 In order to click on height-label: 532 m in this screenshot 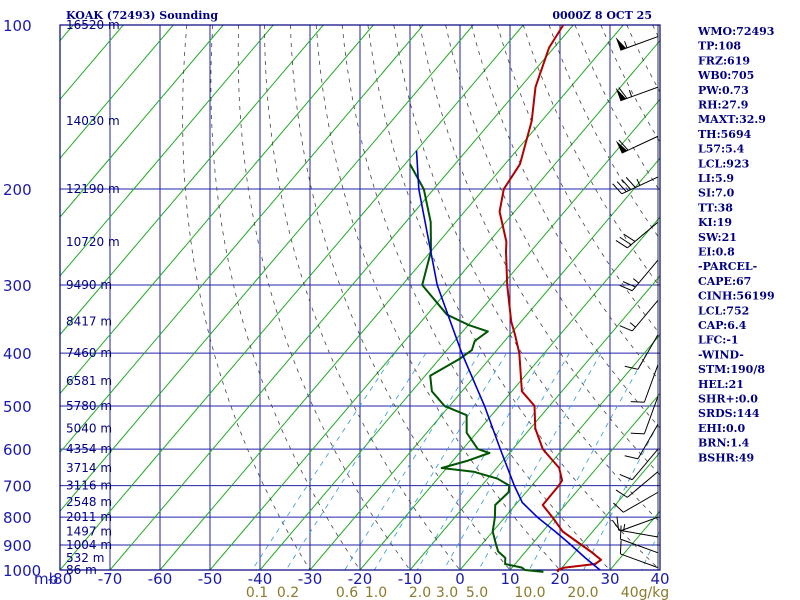, I will do `click(85, 558)`.